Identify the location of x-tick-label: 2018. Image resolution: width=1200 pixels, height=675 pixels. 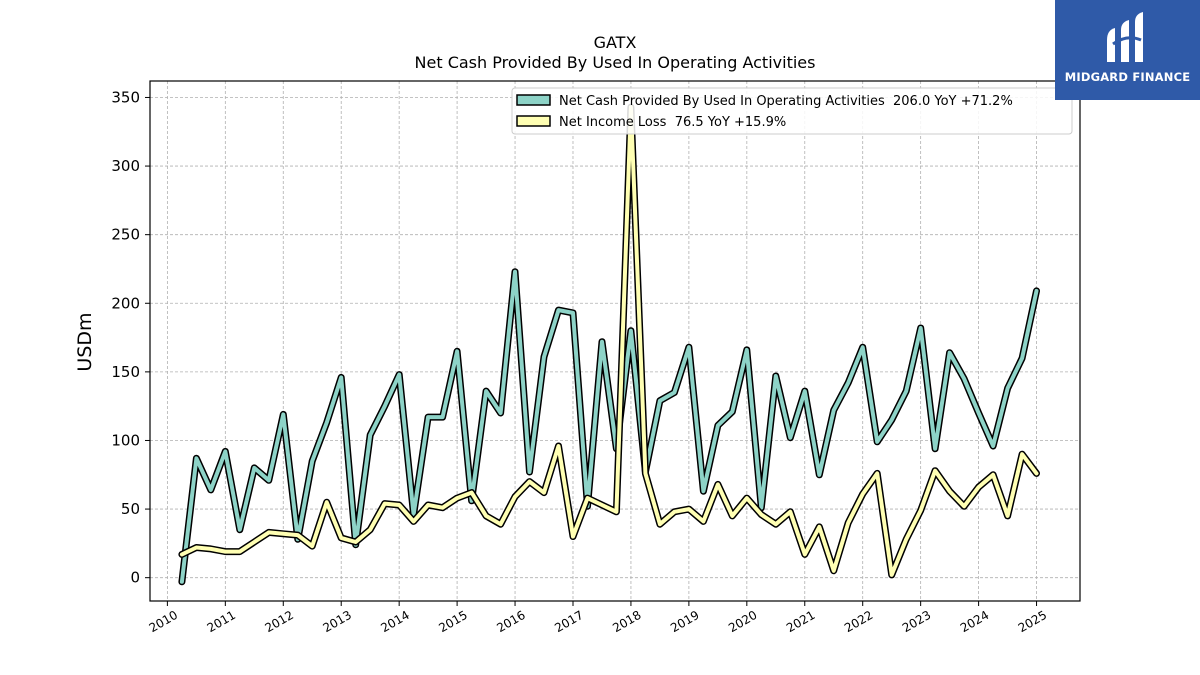
(626, 621).